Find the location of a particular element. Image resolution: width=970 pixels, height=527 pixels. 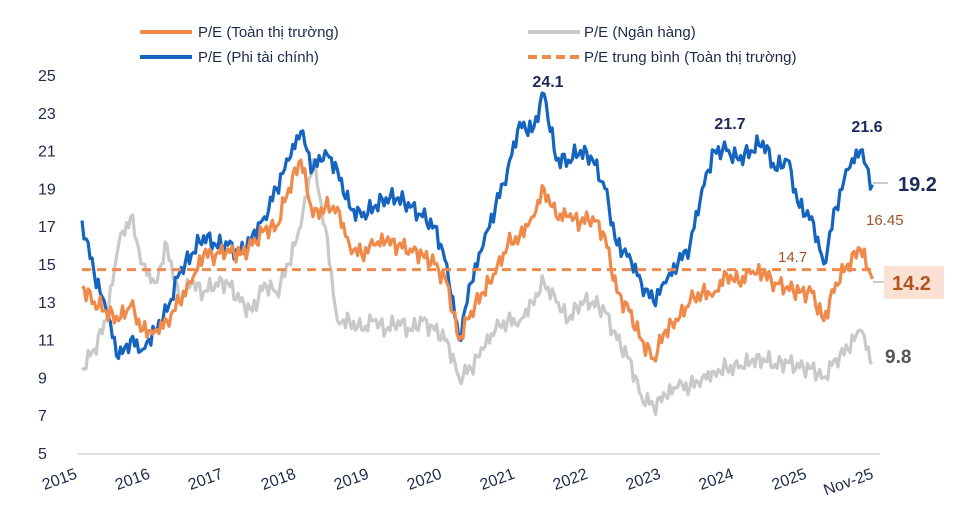

x-tick-label: 2018 is located at coordinates (278, 480).